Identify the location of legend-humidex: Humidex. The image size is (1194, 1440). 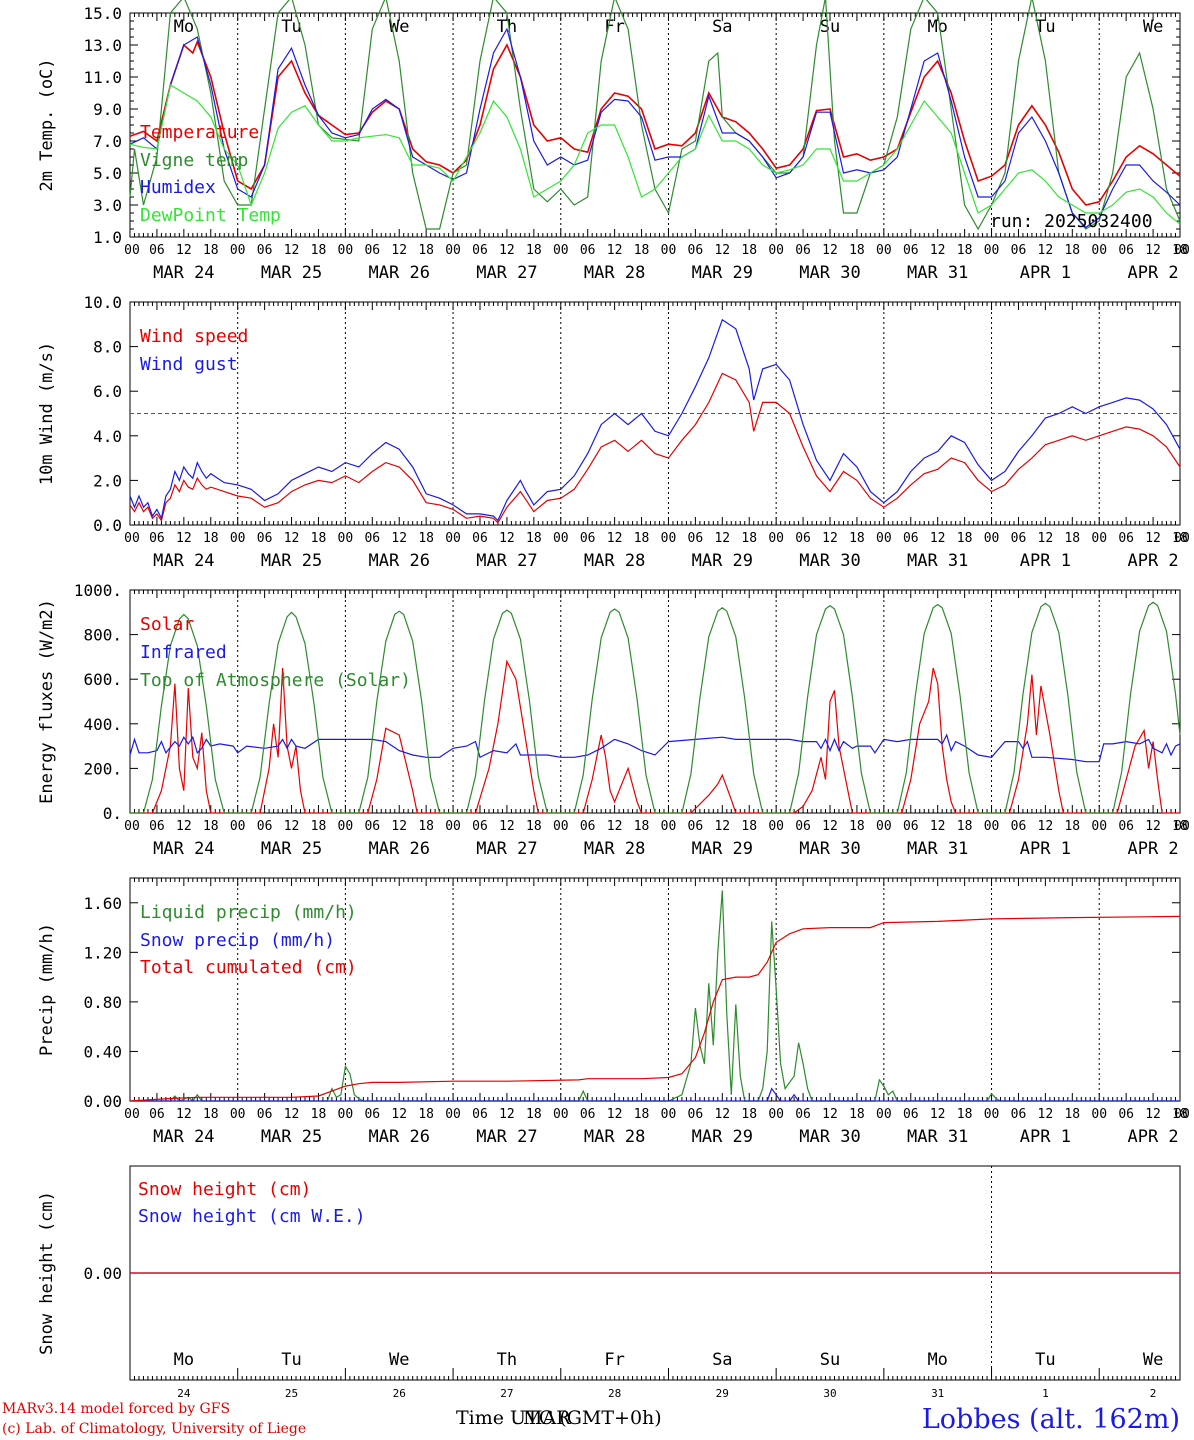
(178, 187).